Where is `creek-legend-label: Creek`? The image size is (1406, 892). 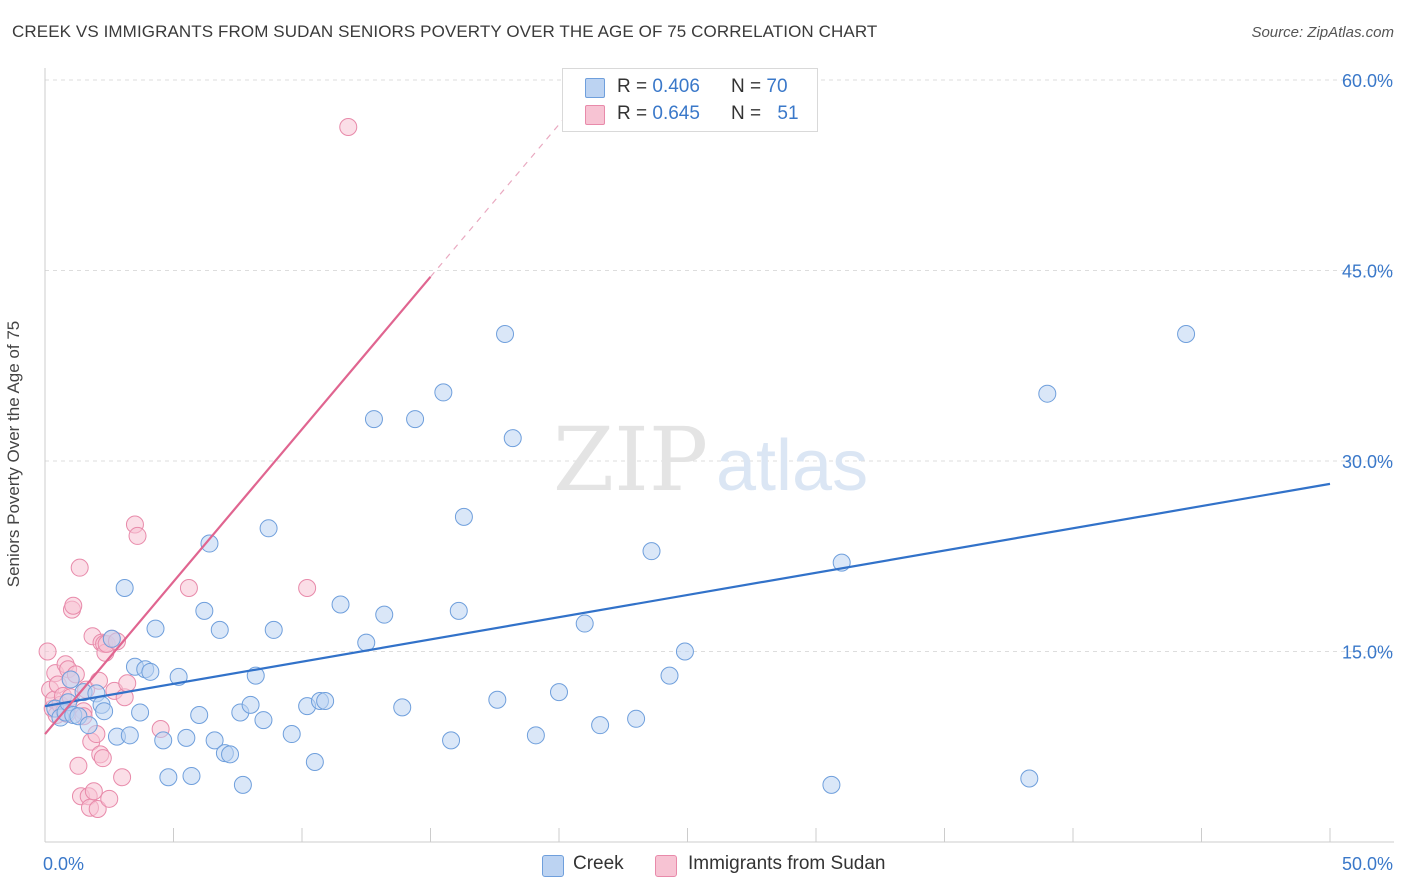
creek-legend-label: Creek is located at coordinates (598, 863).